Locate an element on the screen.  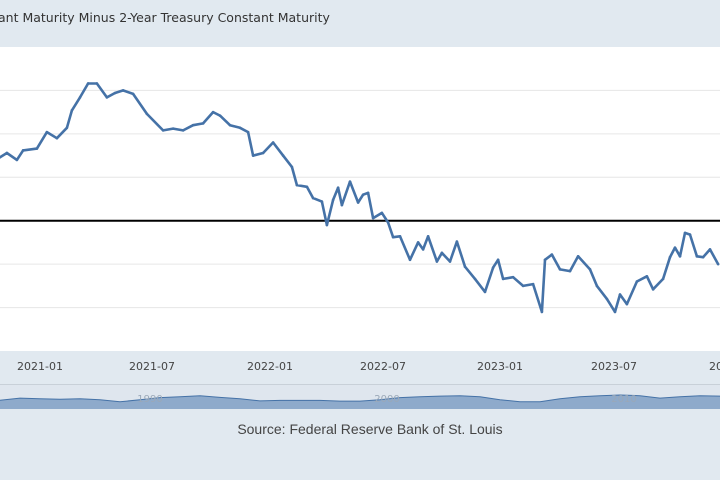
navigator-chart is located at coordinates (360, 401).